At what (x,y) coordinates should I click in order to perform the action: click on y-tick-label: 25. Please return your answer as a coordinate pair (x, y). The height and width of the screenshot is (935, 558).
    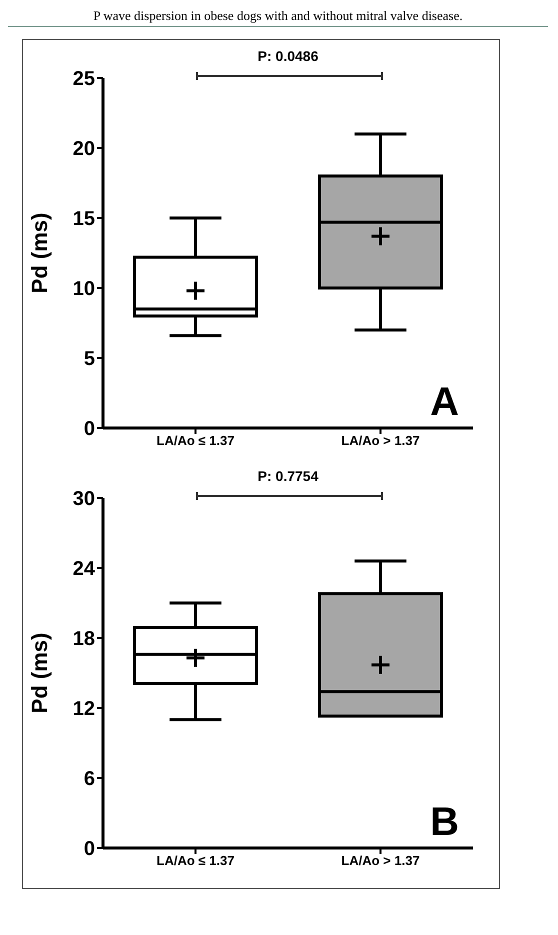
    Looking at the image, I should click on (83, 79).